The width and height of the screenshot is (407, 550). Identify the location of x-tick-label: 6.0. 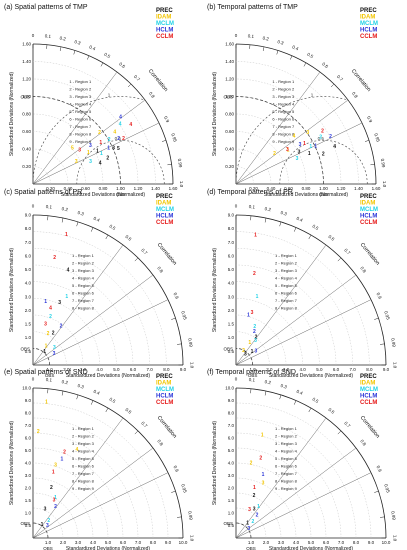
(326, 542).